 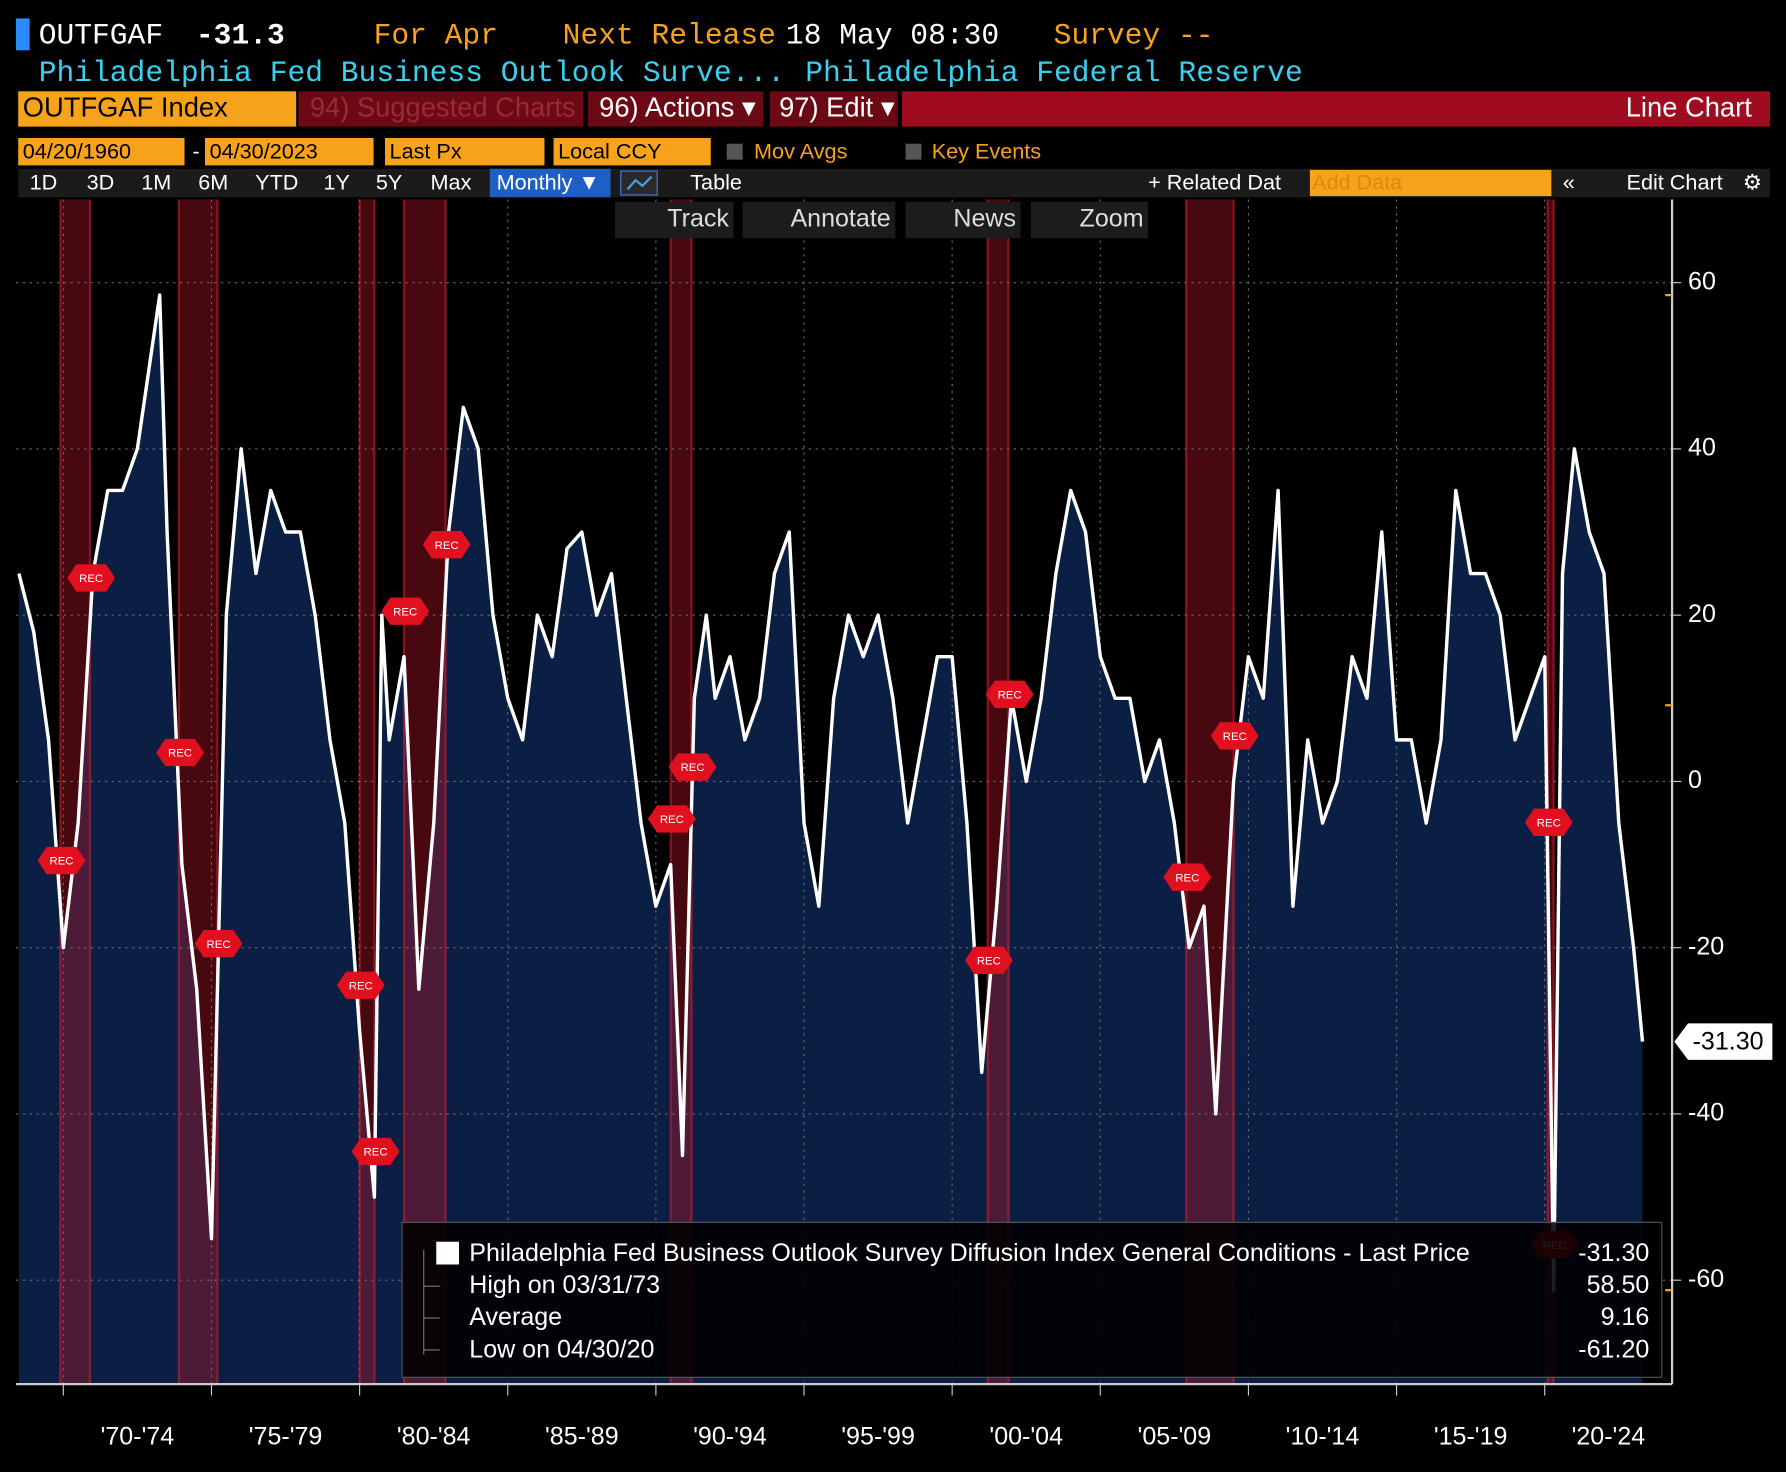 I want to click on period-button: 1D, so click(x=44, y=181).